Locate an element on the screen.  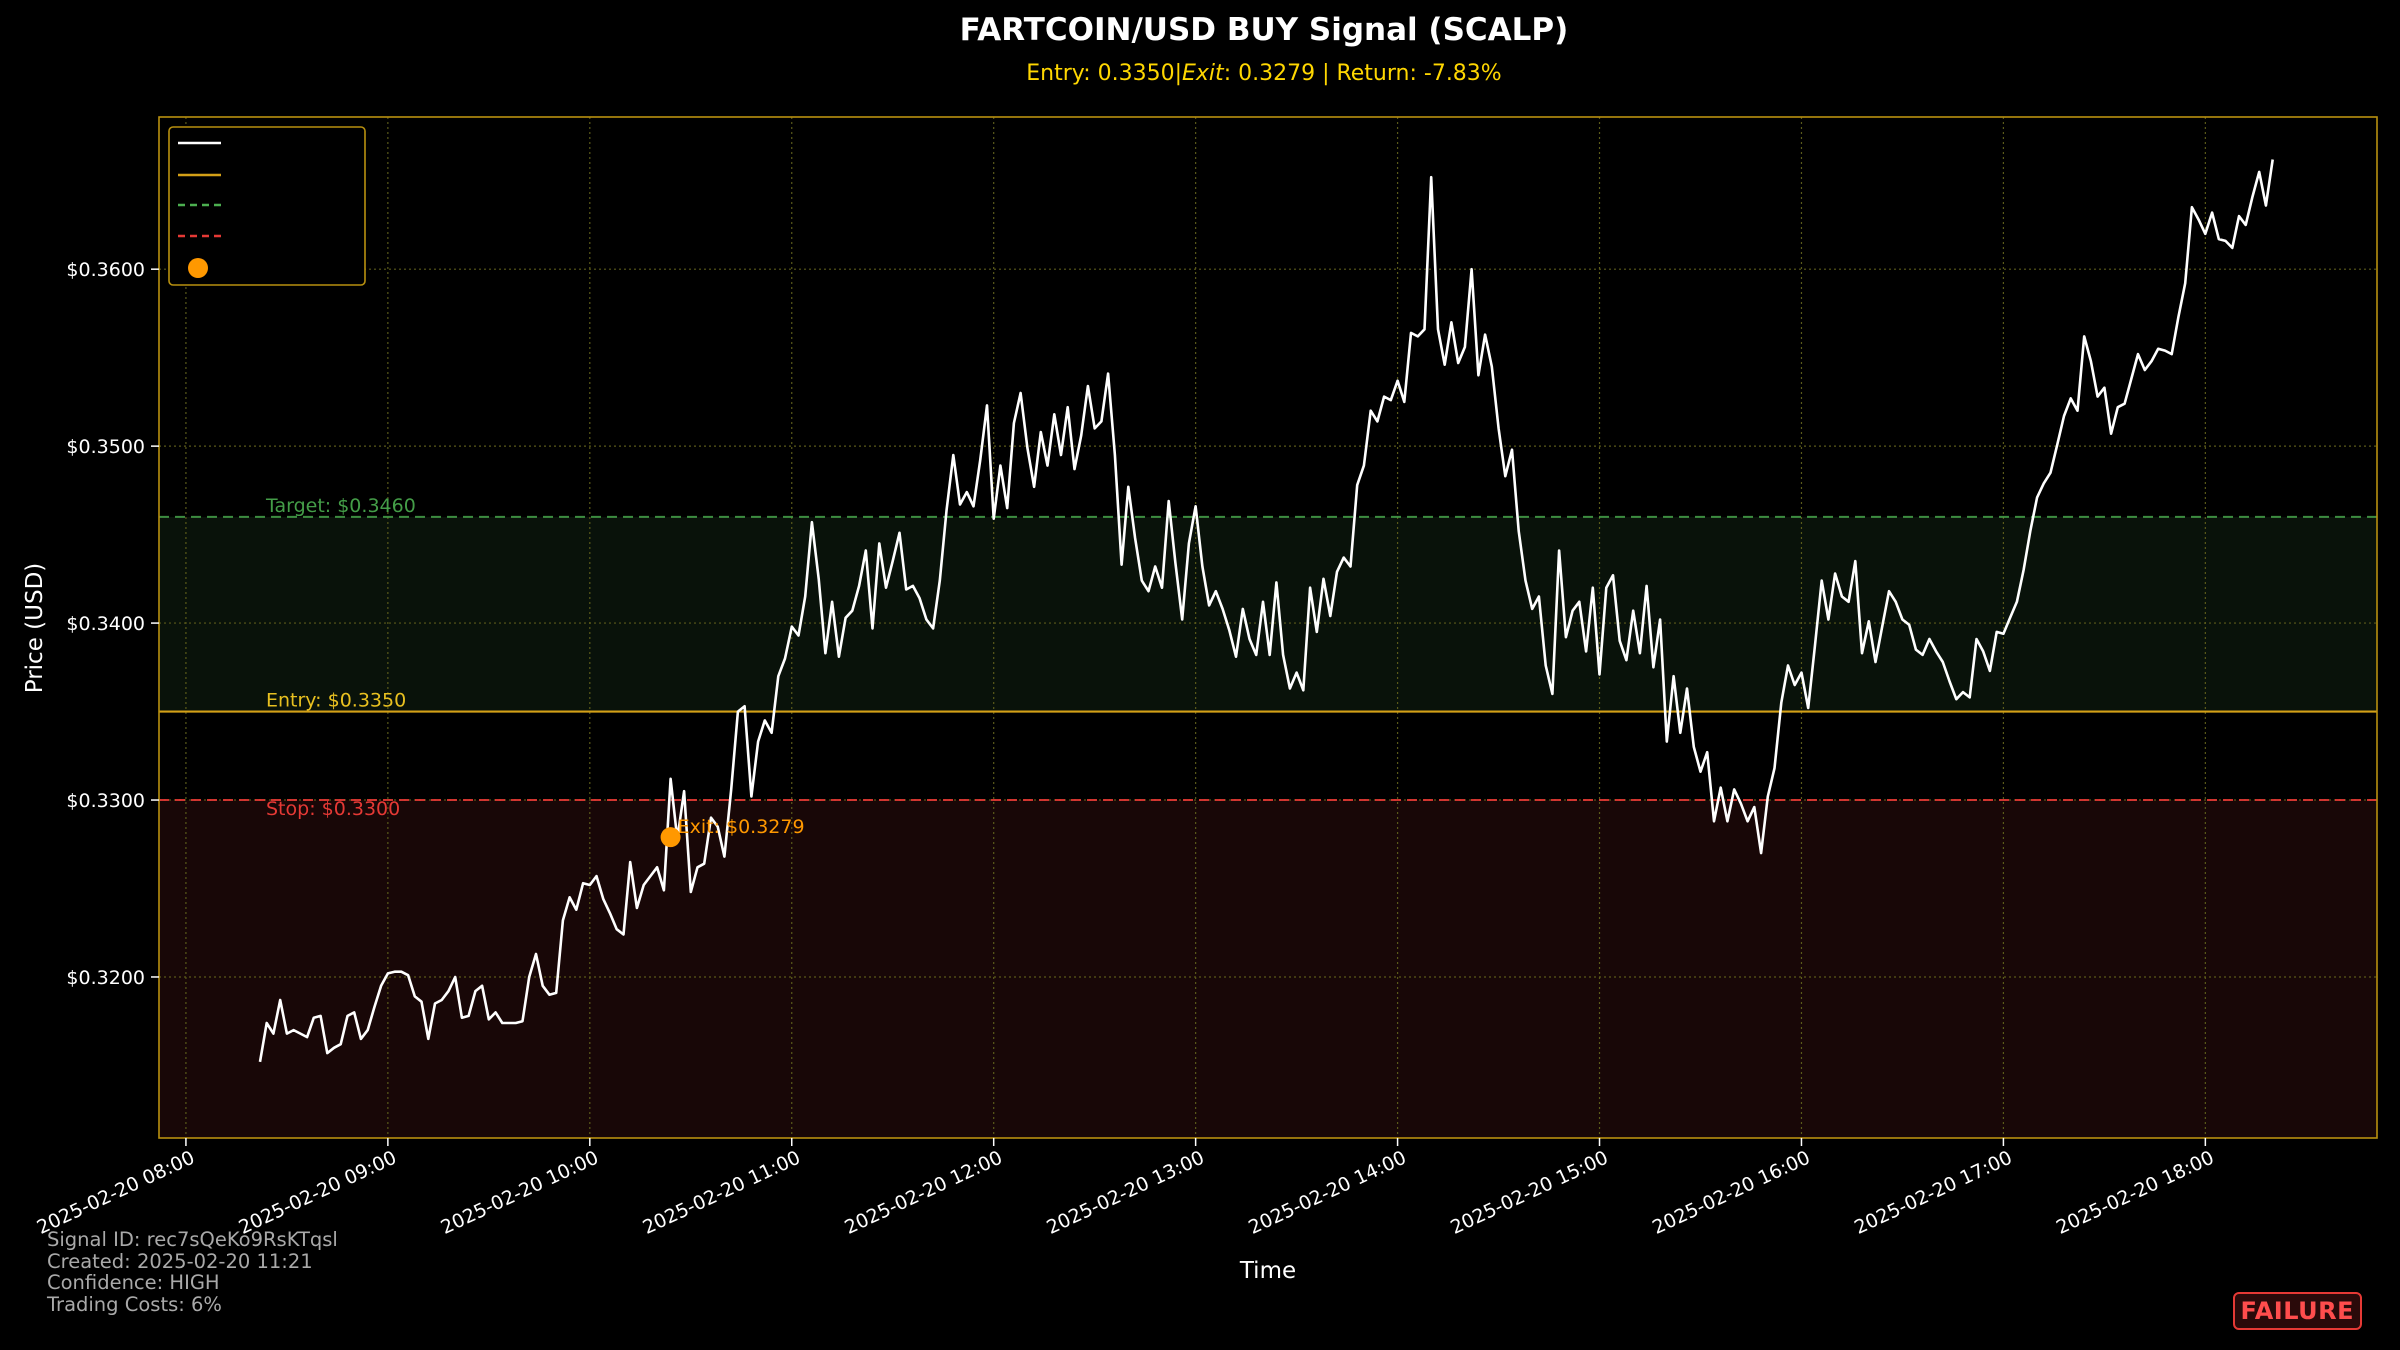
y-tick-label: $0.3400 is located at coordinates (105, 624).